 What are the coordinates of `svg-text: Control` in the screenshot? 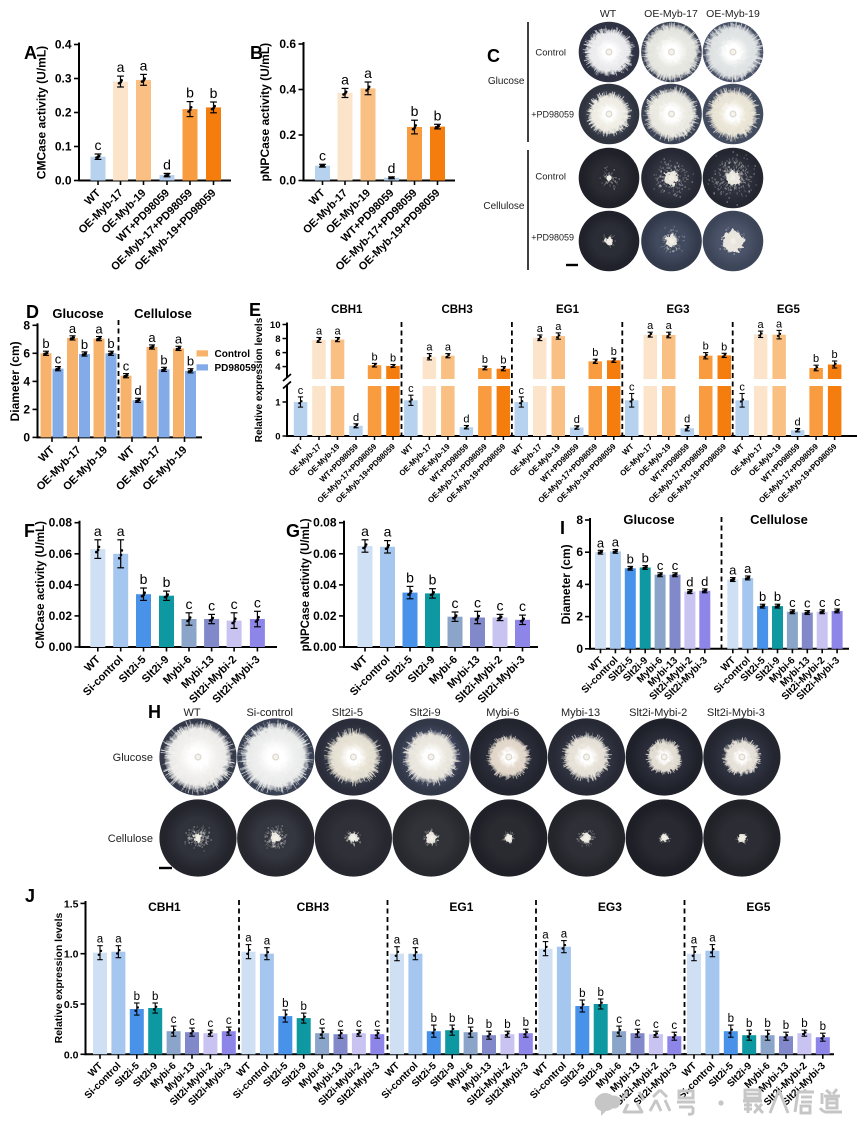 It's located at (233, 354).